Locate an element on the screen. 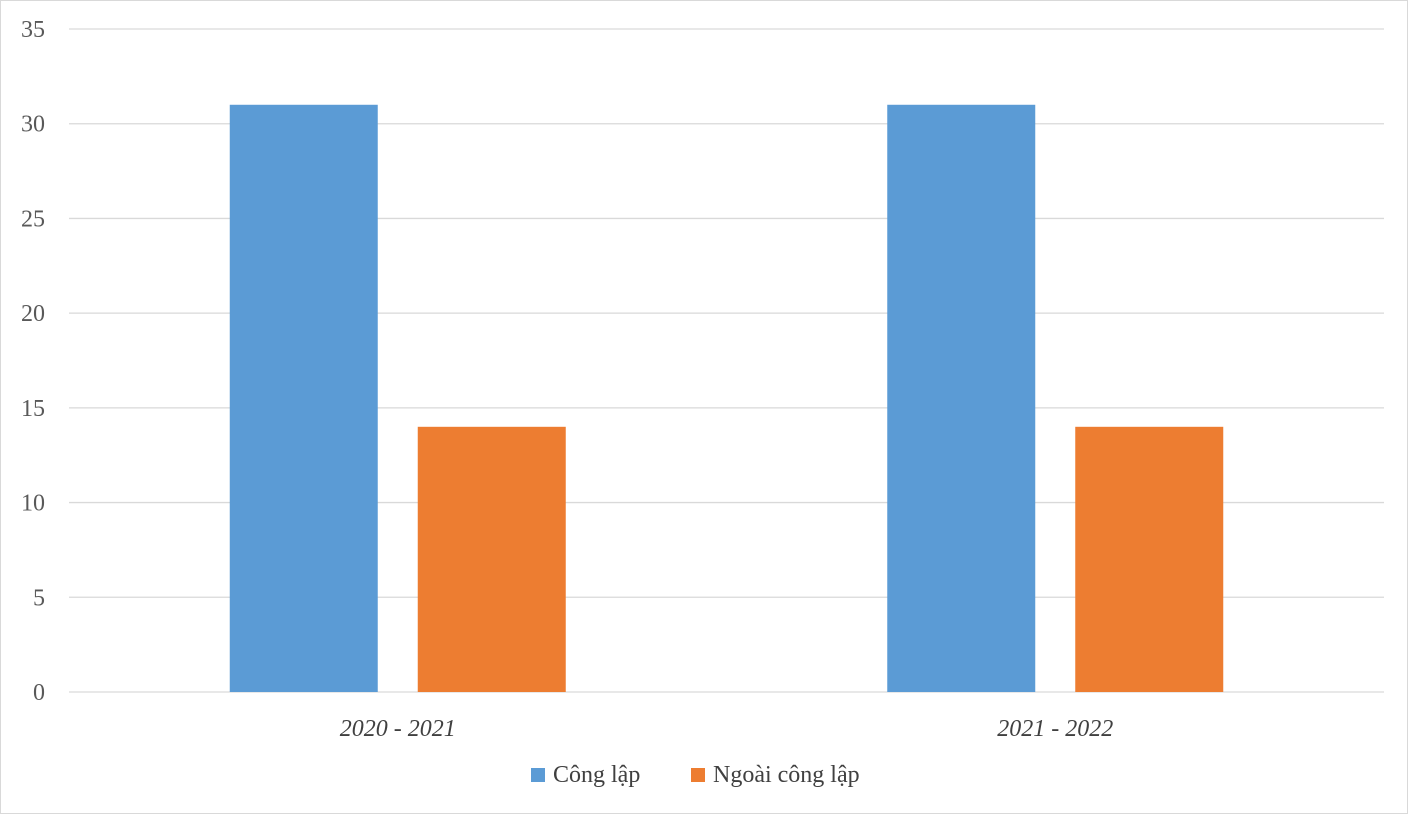 This screenshot has width=1408, height=814. y-tick-label: 25 is located at coordinates (33, 219).